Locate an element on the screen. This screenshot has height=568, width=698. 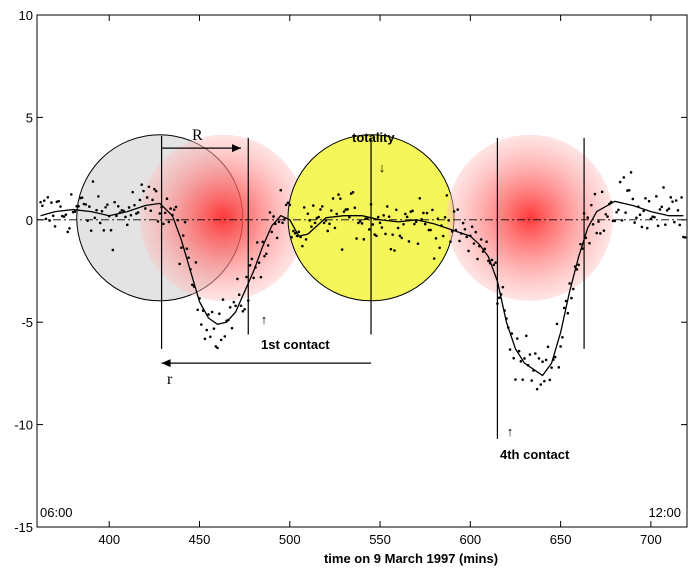
x-tick-label: 500 is located at coordinates (290, 539).